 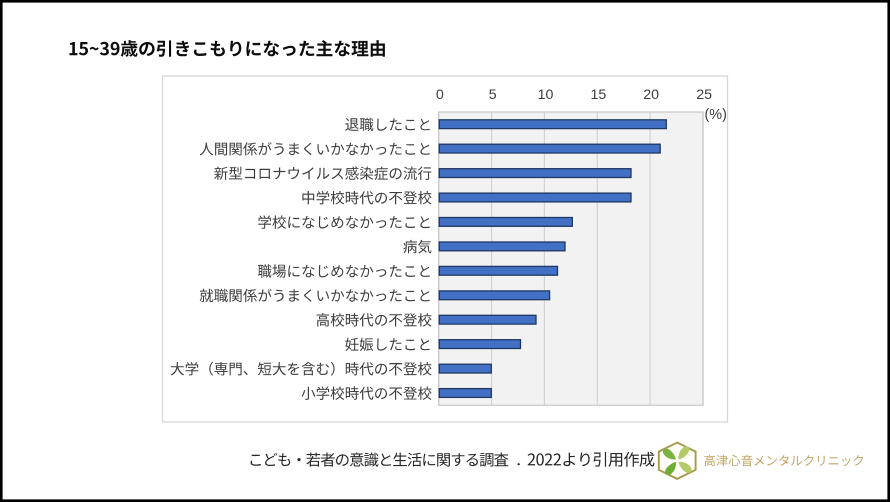 What do you see at coordinates (599, 95) in the screenshot?
I see `svg-text: 15` at bounding box center [599, 95].